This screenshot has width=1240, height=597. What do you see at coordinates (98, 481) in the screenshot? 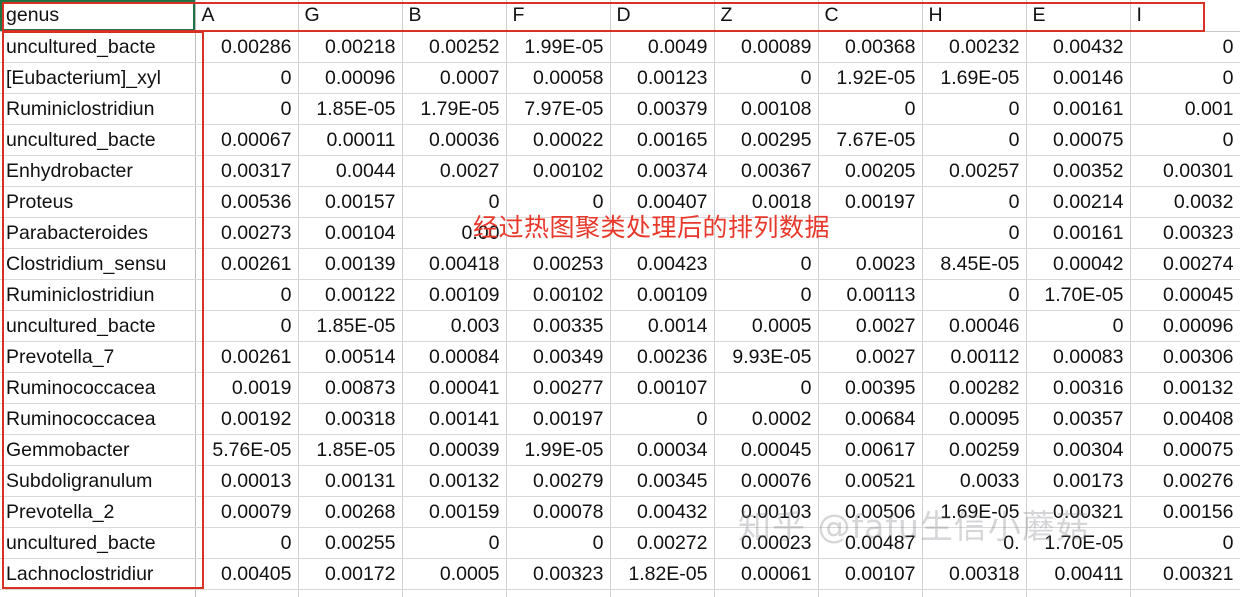
I see `genus-name-cell: Subdoligranulum` at bounding box center [98, 481].